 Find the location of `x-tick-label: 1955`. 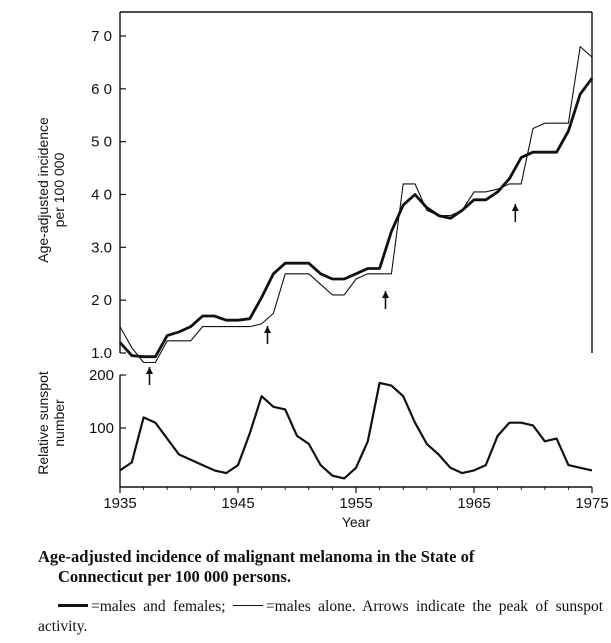

x-tick-label: 1955 is located at coordinates (355, 503).